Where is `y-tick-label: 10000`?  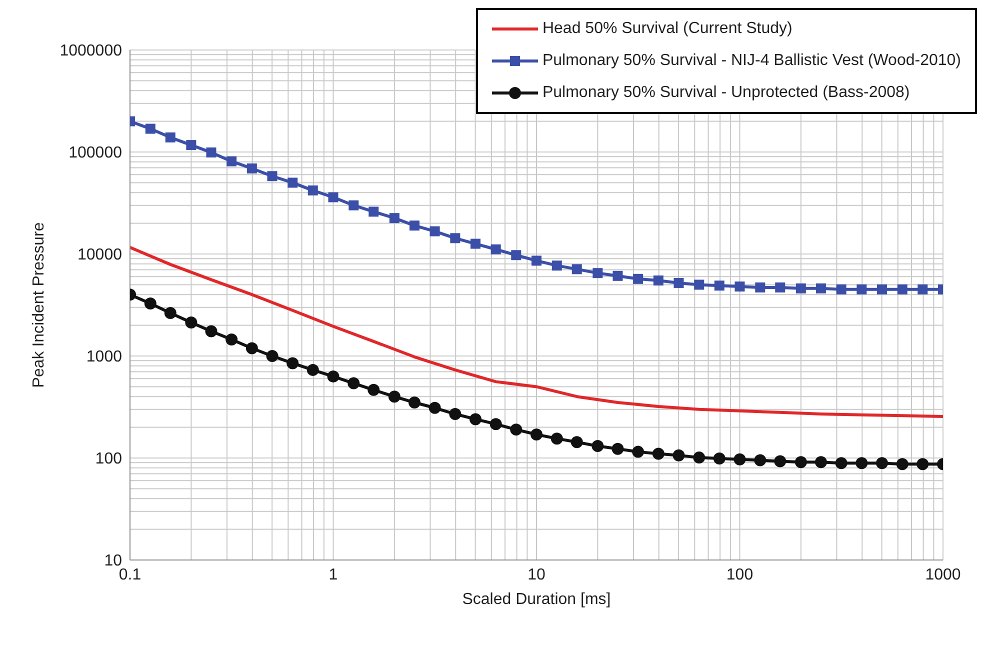 y-tick-label: 10000 is located at coordinates (100, 255).